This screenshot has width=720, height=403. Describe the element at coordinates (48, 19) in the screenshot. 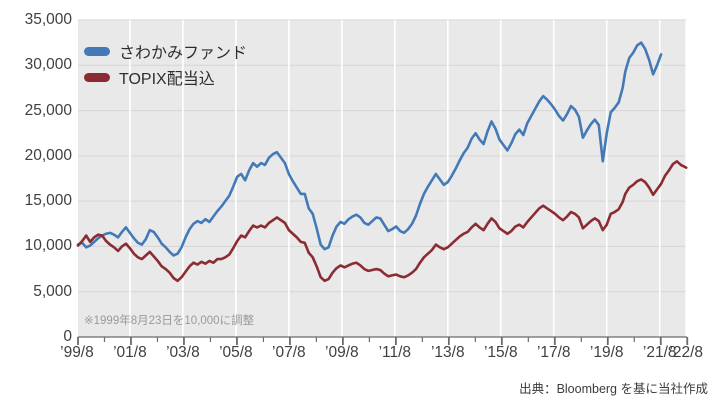

I see `y-axis-tick-label: 35,000` at that location.